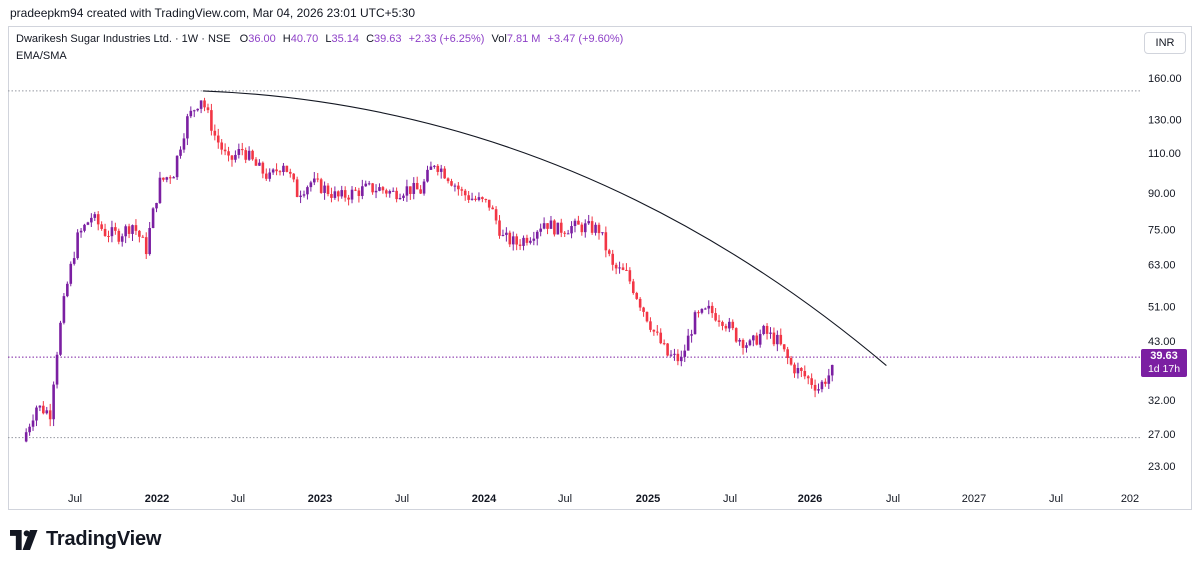 This screenshot has height=567, width=1200. Describe the element at coordinates (85, 539) in the screenshot. I see `tradingview-brand: TradingView` at that location.